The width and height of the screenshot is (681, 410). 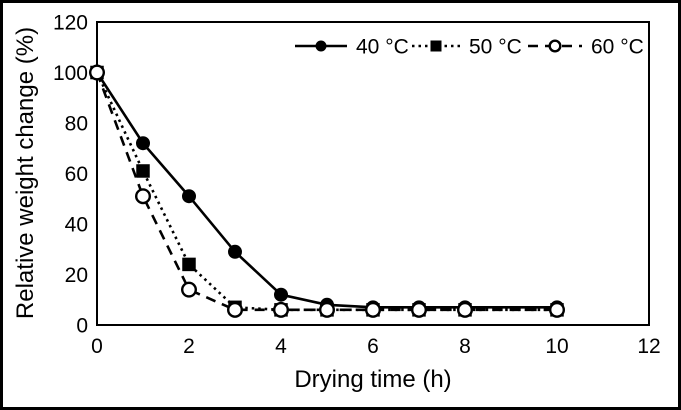 I want to click on y-tick-label: 40, so click(x=76, y=225).